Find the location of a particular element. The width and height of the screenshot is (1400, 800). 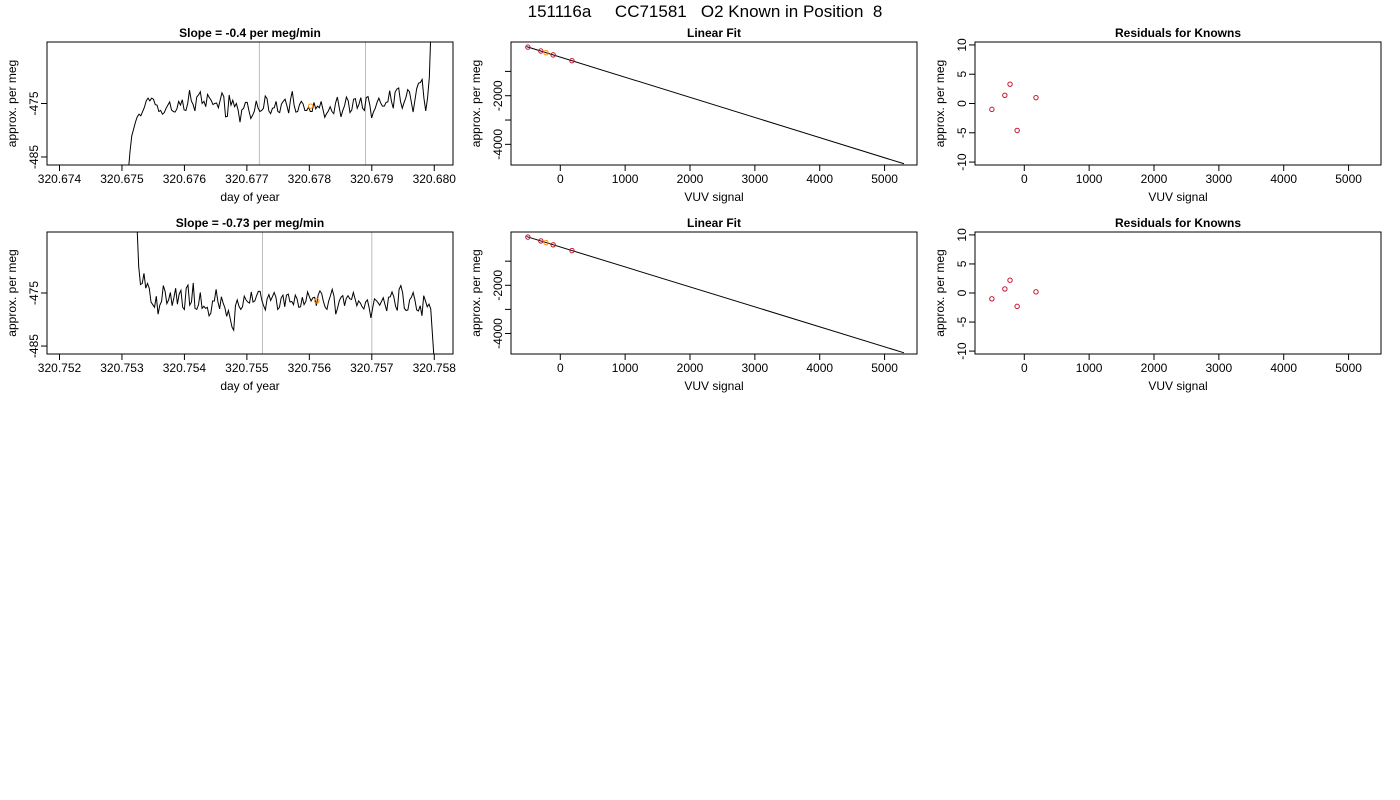

y-tick-label: -485 is located at coordinates (34, 346).